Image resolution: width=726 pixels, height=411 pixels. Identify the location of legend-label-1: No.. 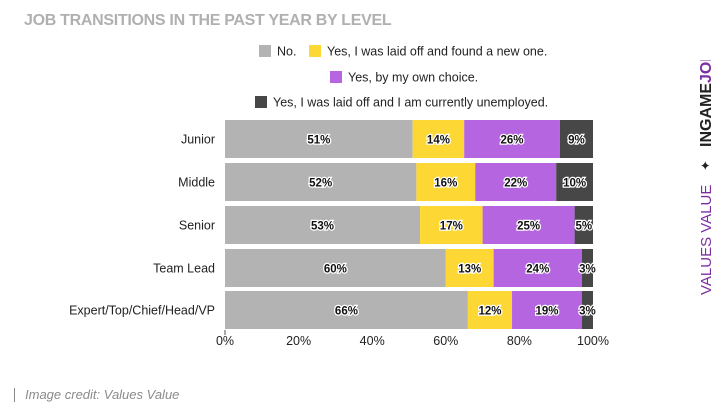
(286, 52).